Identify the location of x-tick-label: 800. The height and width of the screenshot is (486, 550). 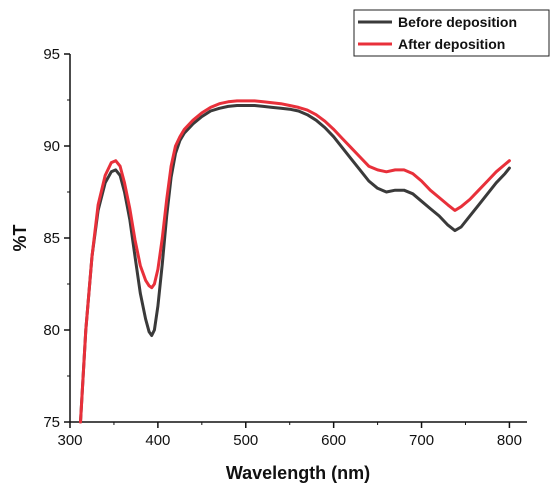
(509, 440).